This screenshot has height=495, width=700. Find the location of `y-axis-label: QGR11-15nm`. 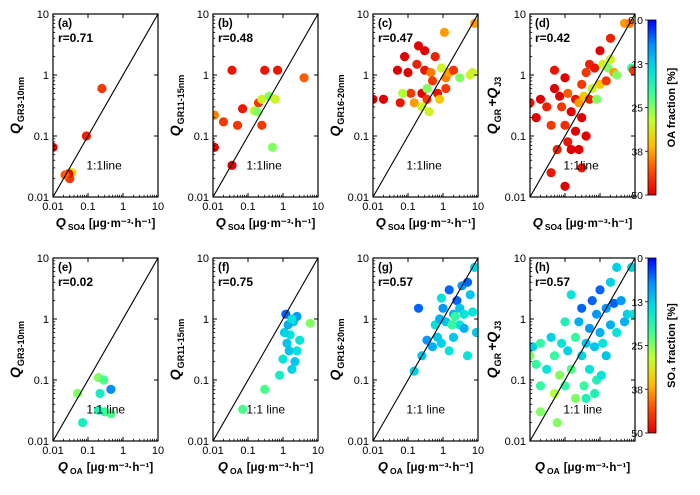

y-axis-label: QGR11-15nm is located at coordinates (176, 105).